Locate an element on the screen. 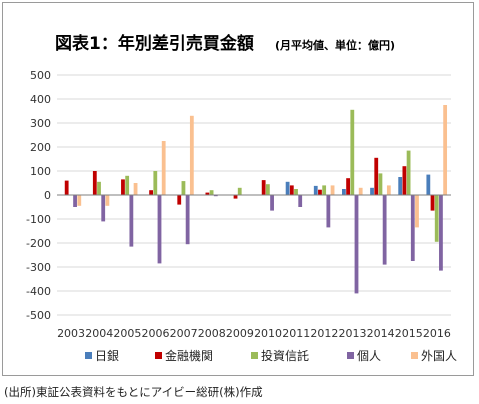 This screenshot has height=404, width=479. y-tick-label: 300 is located at coordinates (40, 123).